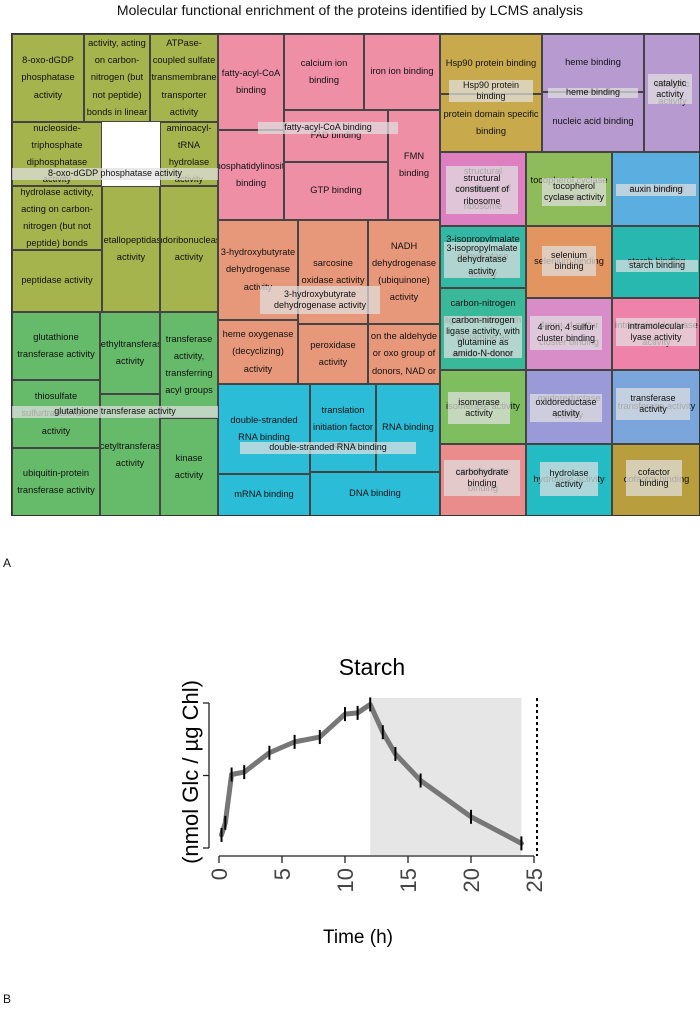 This screenshot has height=1011, width=700. Describe the element at coordinates (219, 874) in the screenshot. I see `x-tick-label: 0` at that location.